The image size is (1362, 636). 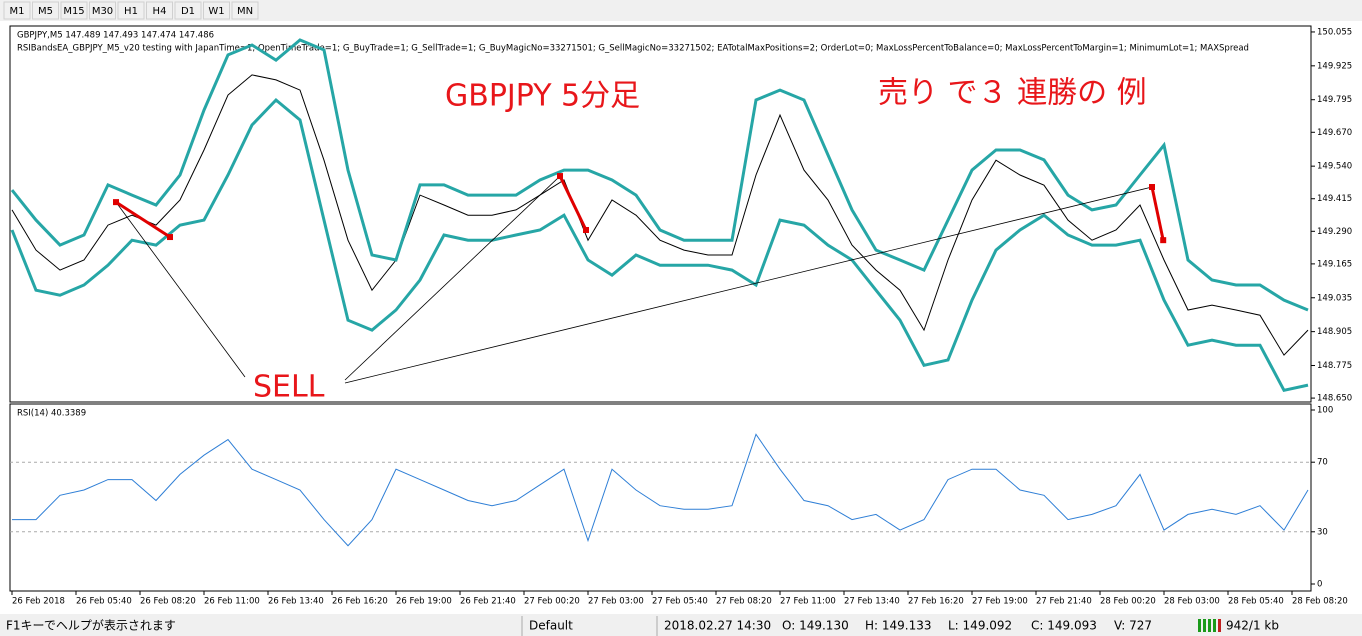 I want to click on x-tick-label: 27 Feb 05:40, so click(x=680, y=602).